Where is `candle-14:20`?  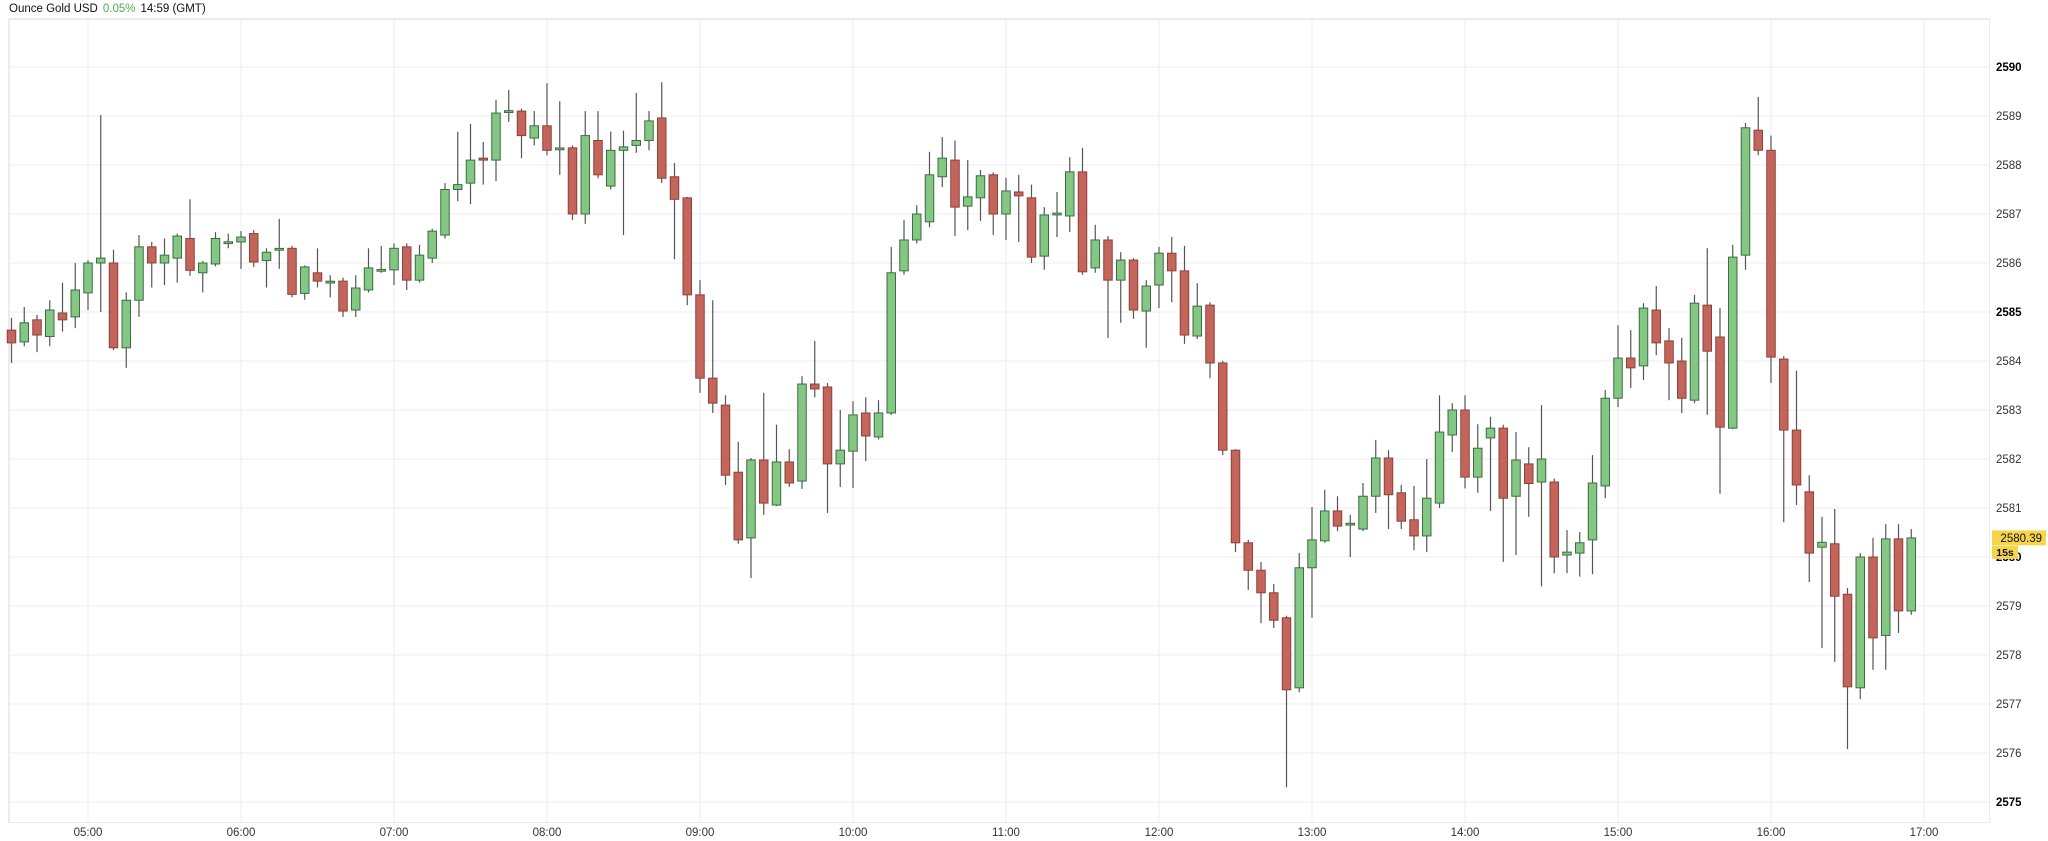 candle-14:20 is located at coordinates (1516, 494).